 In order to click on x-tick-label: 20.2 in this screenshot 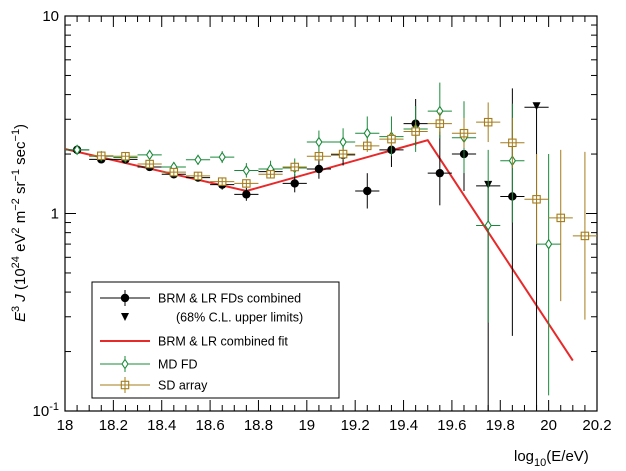, I will do `click(596, 425)`.